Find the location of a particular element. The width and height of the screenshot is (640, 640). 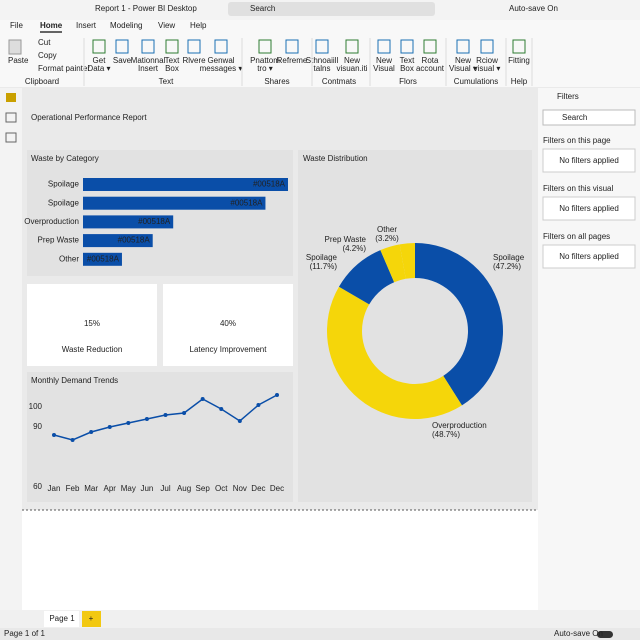

ribbon-button: Paste is located at coordinates (18, 60).